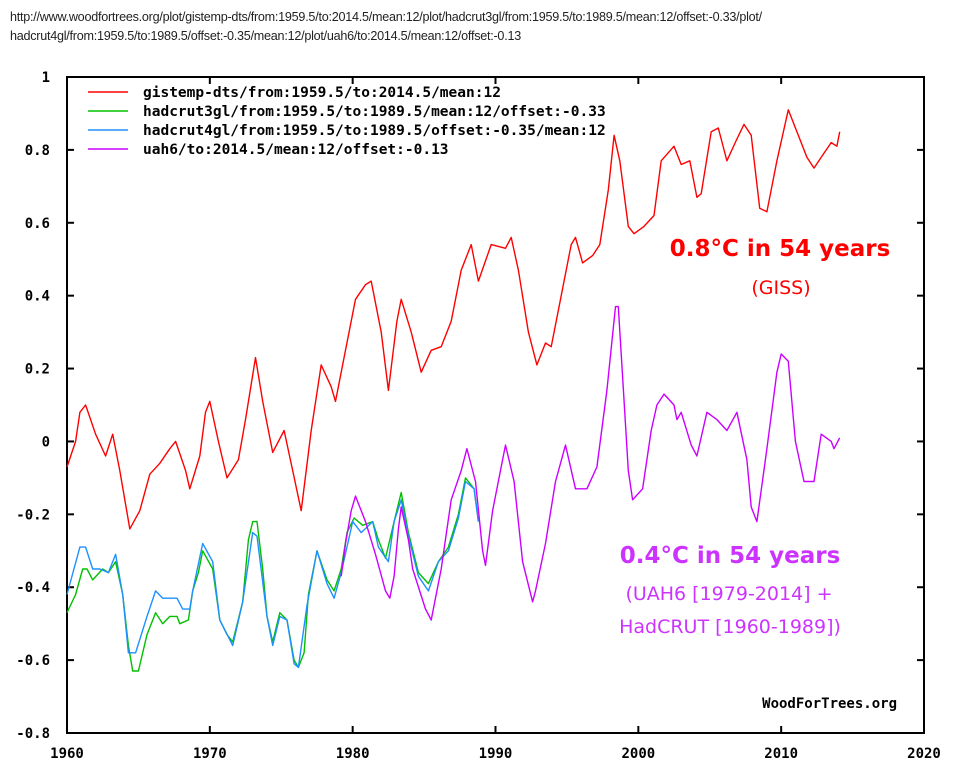 The image size is (960, 774). What do you see at coordinates (33, 734) in the screenshot?
I see `y-tick-label: -0.8` at bounding box center [33, 734].